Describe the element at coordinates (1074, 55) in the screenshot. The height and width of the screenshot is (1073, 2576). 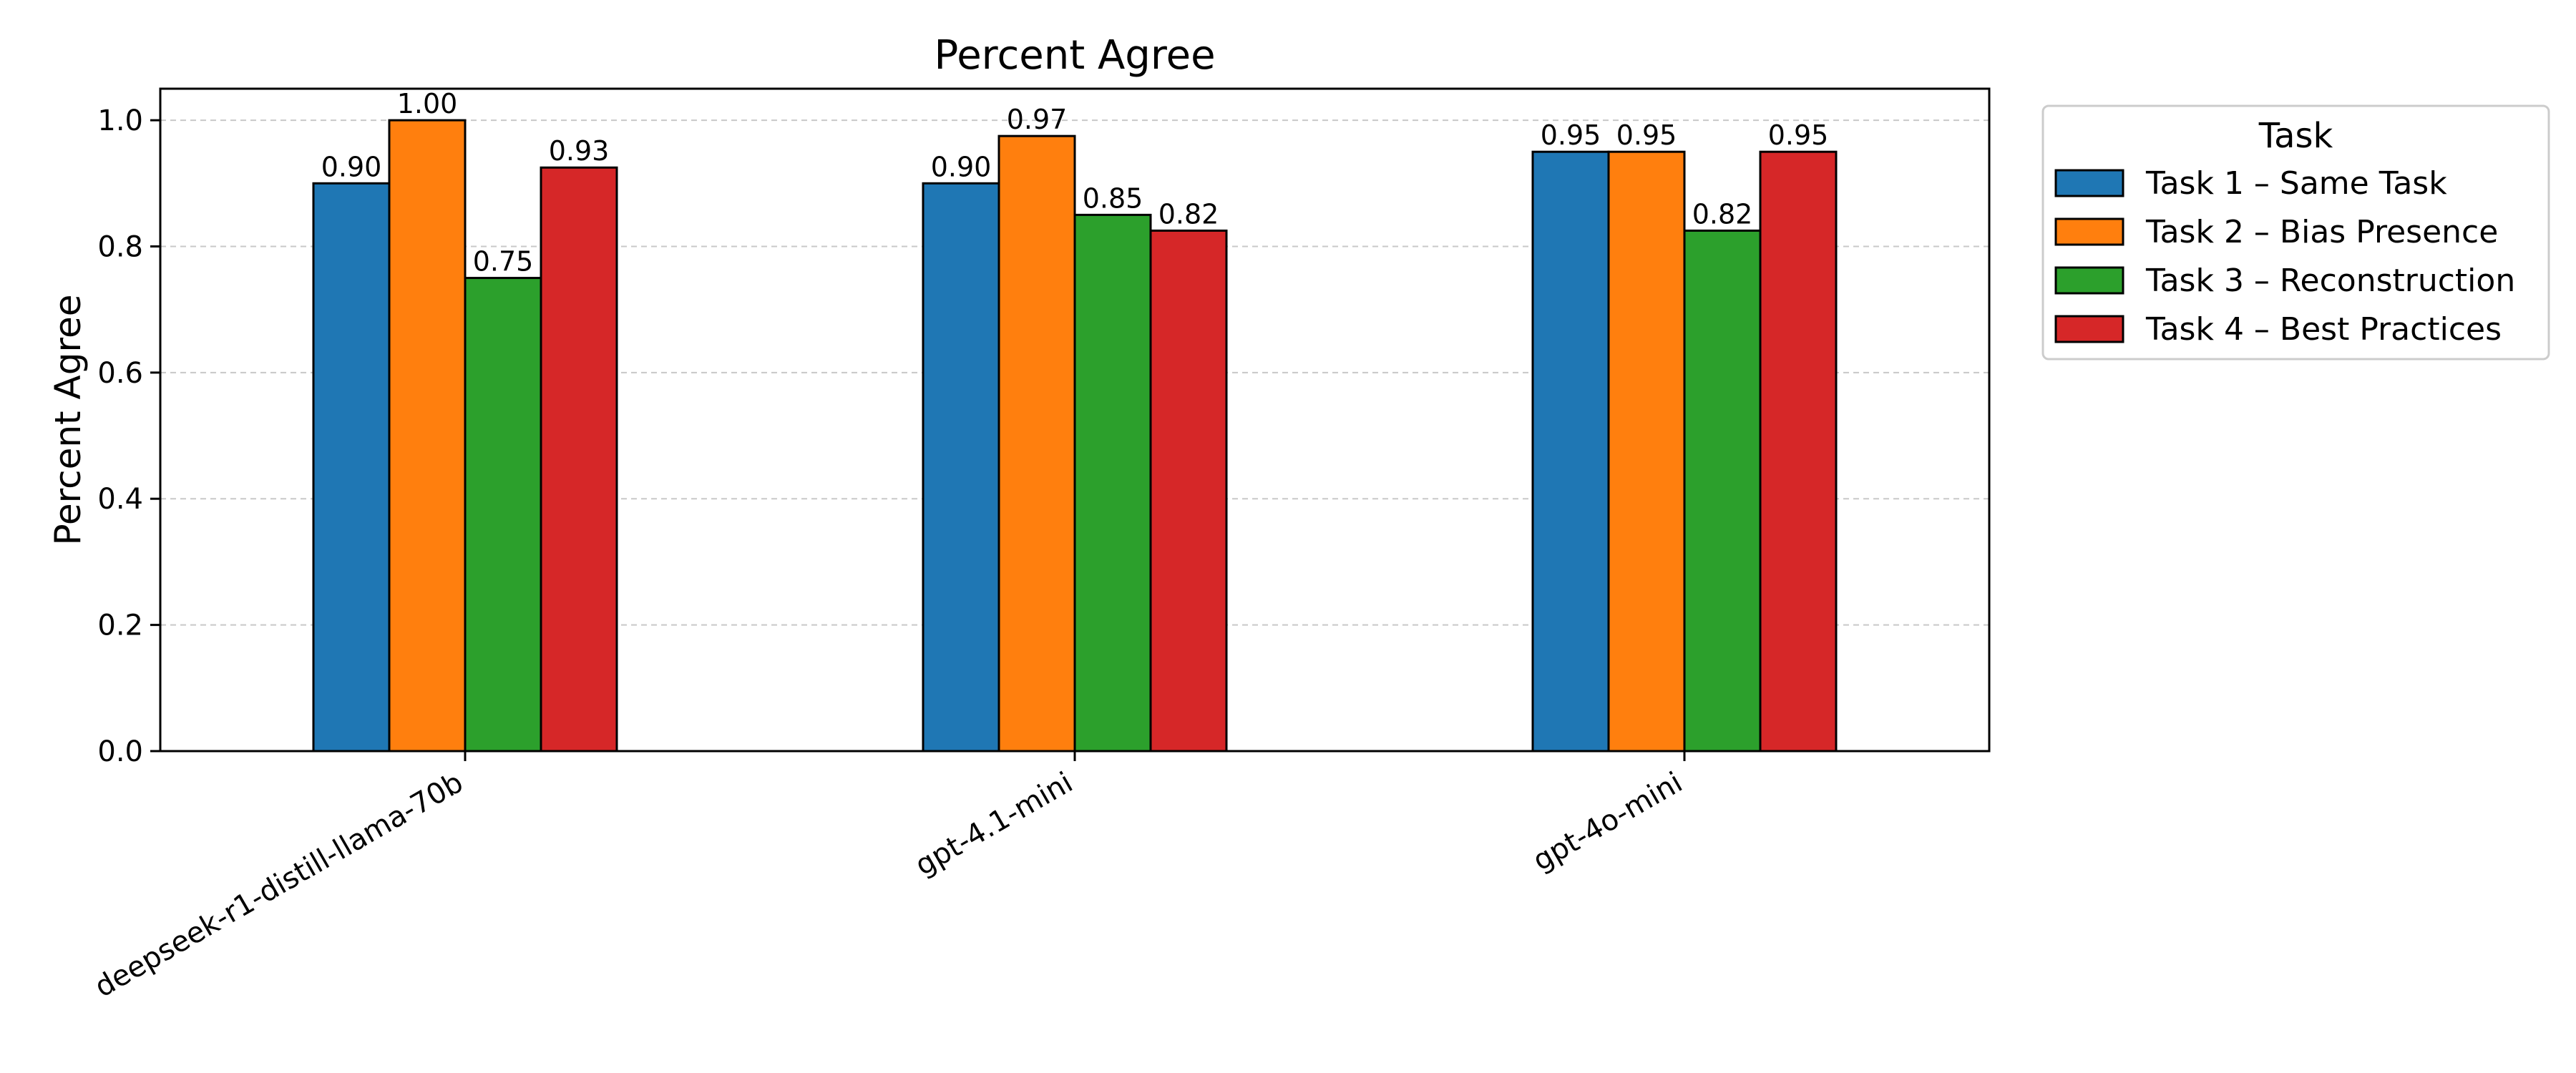
I see `chart-title: Percent Agree` at that location.